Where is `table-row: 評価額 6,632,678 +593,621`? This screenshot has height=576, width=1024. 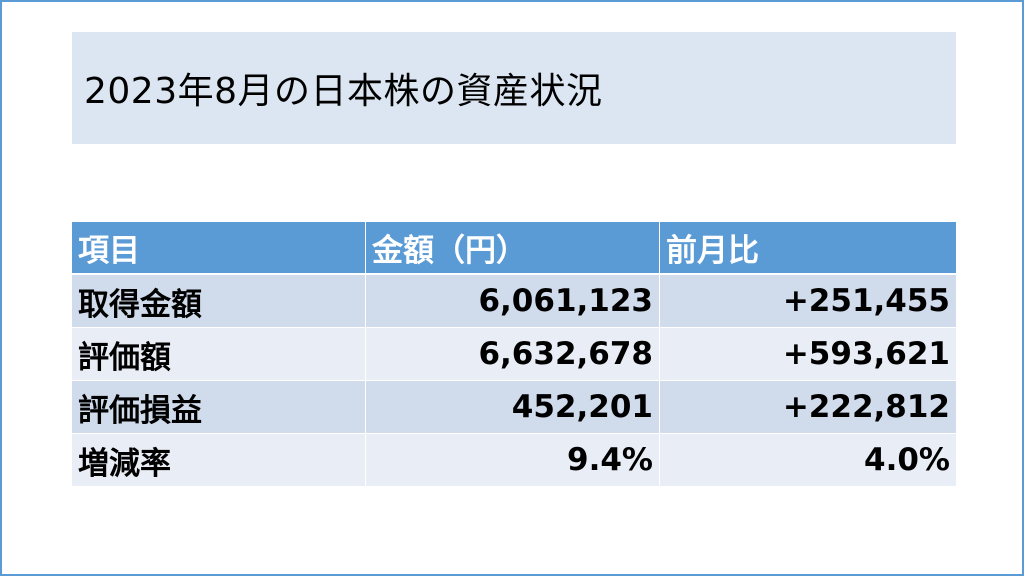 table-row: 評価額 6,632,678 +593,621 is located at coordinates (514, 354).